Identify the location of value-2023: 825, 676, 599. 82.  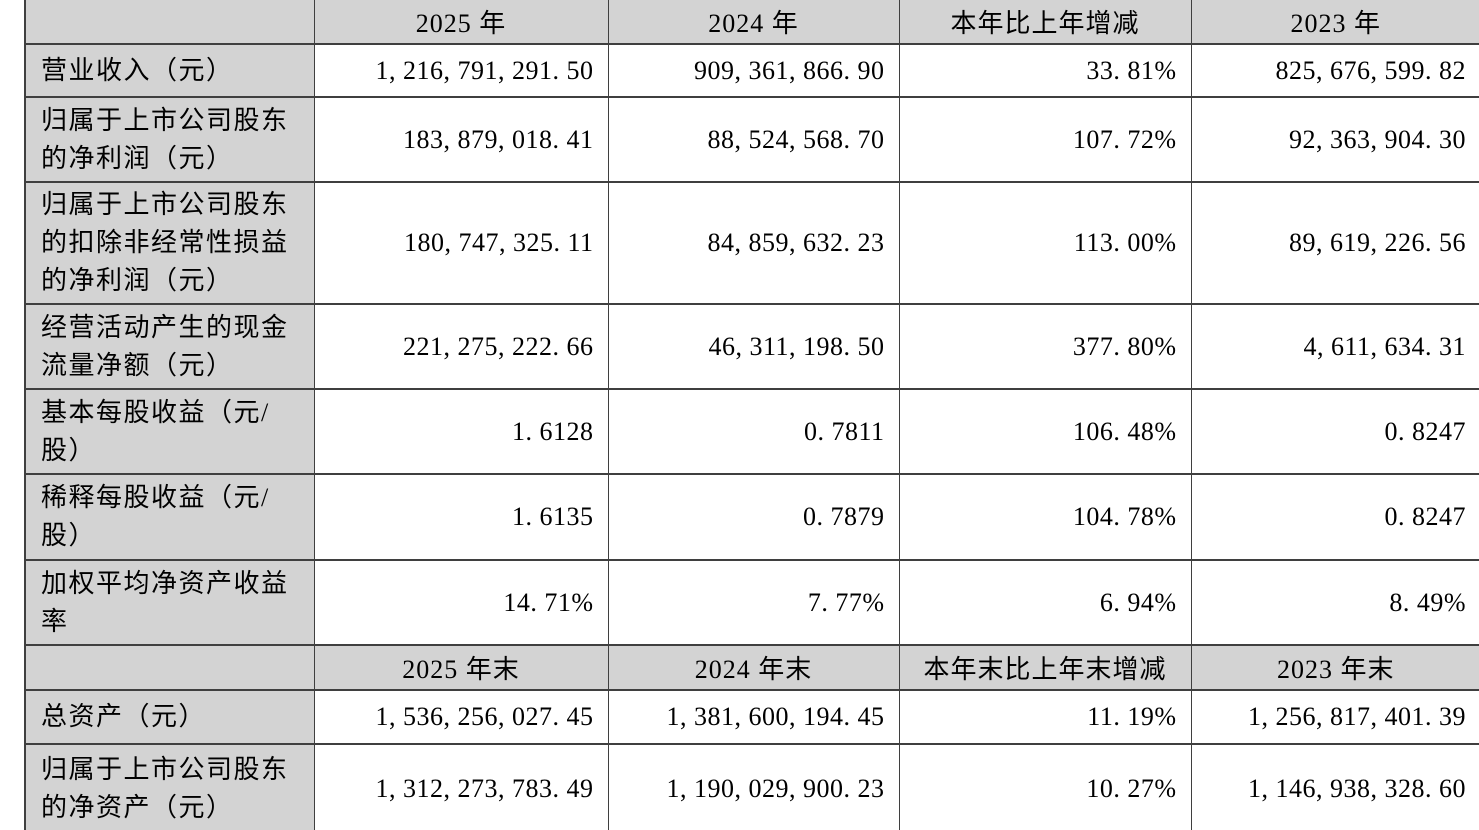
(1334, 70).